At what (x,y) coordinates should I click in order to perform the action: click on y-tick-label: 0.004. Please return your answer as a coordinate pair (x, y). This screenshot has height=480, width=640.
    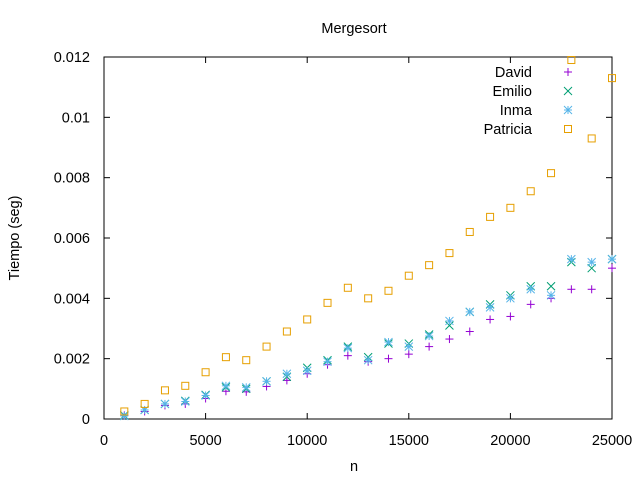
    Looking at the image, I should click on (72, 299).